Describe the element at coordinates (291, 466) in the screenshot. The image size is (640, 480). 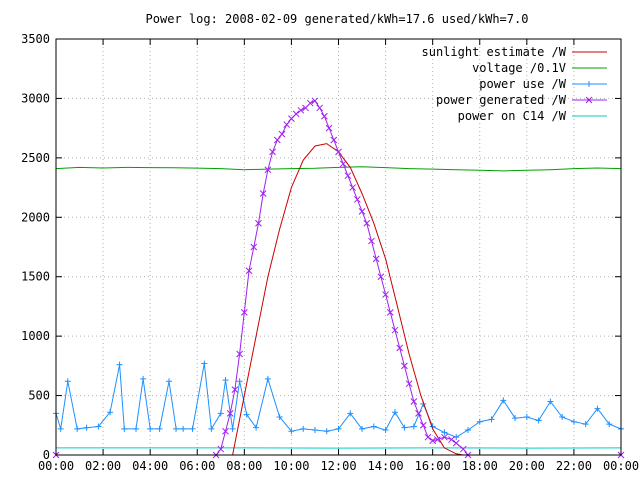
I see `x-tick-label: 10:00` at that location.